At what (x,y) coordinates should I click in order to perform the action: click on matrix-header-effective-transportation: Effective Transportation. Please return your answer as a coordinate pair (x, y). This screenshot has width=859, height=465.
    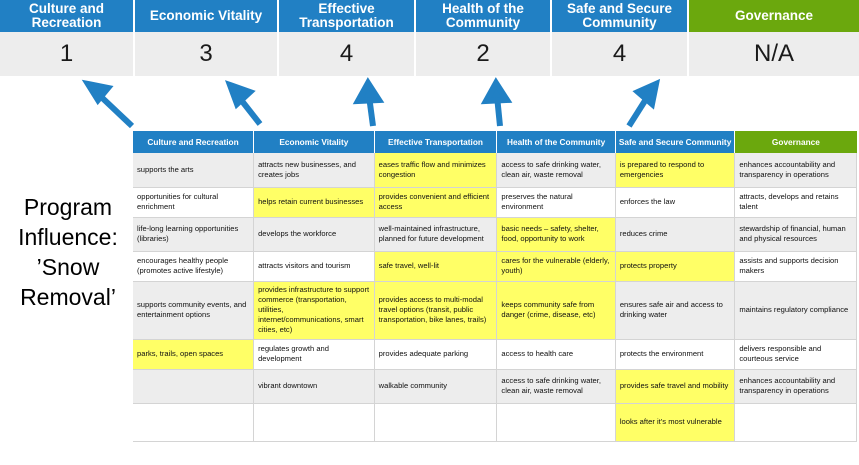
    Looking at the image, I should click on (436, 142).